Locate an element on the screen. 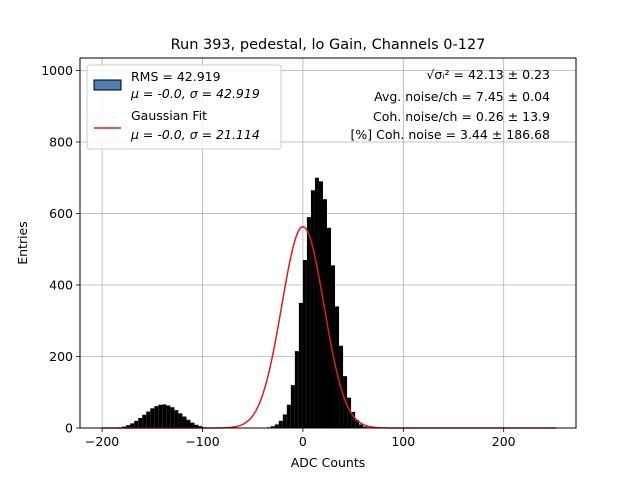  x-axis-label: ADC Counts is located at coordinates (328, 462).